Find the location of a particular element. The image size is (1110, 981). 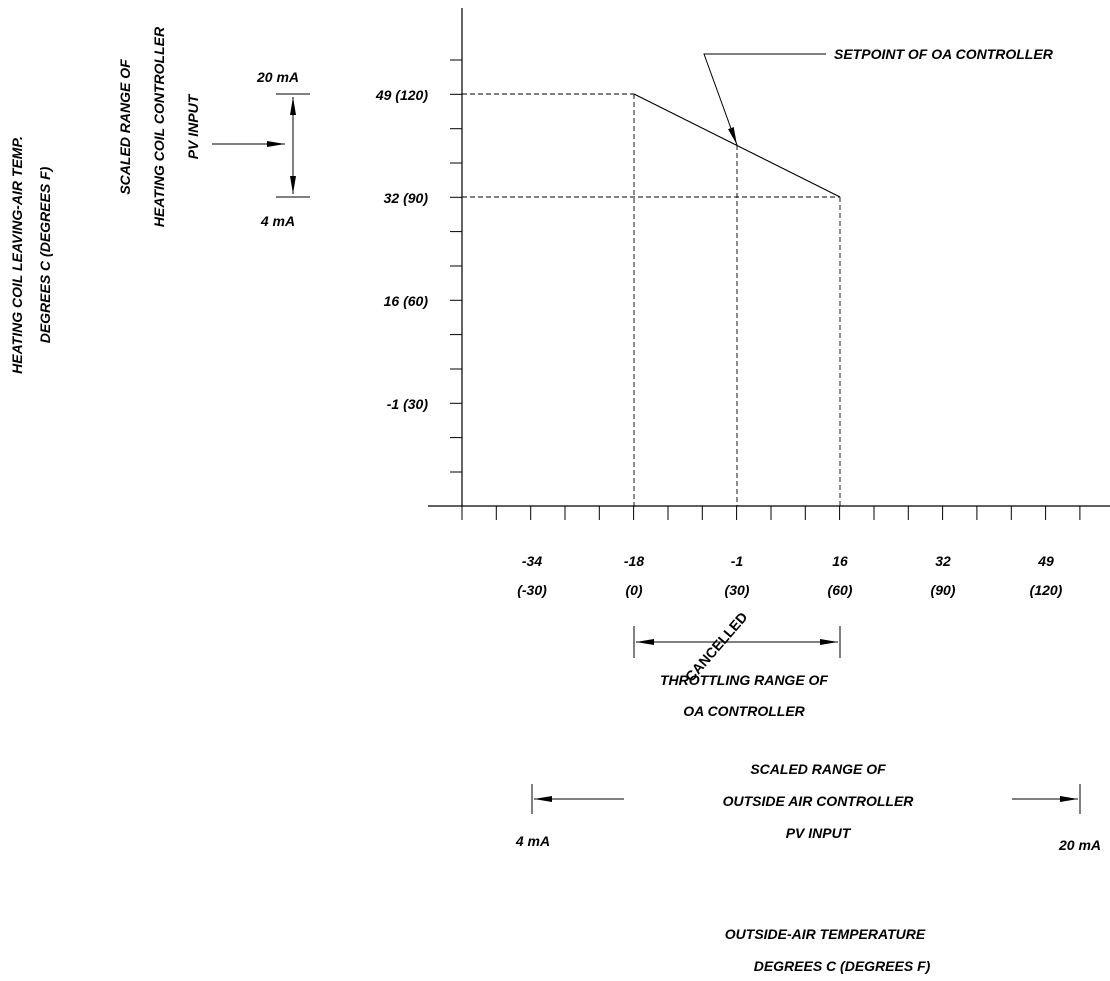

throttling-range-line1: THROTTLING RANGE OF is located at coordinates (744, 680).